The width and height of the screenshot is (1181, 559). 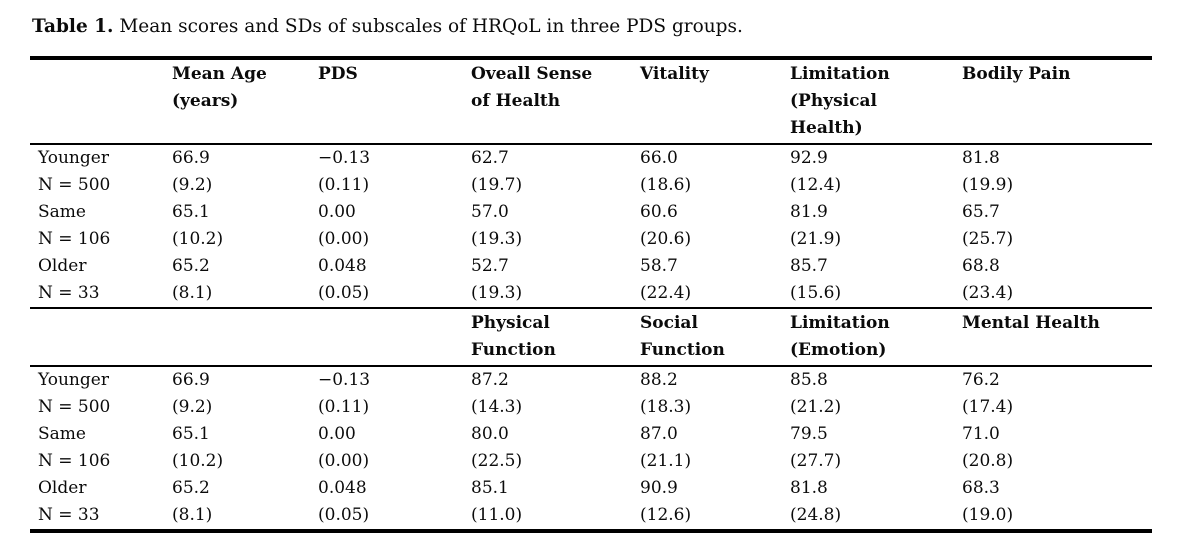 I want to click on table-cell: (20.8), so click(x=988, y=461).